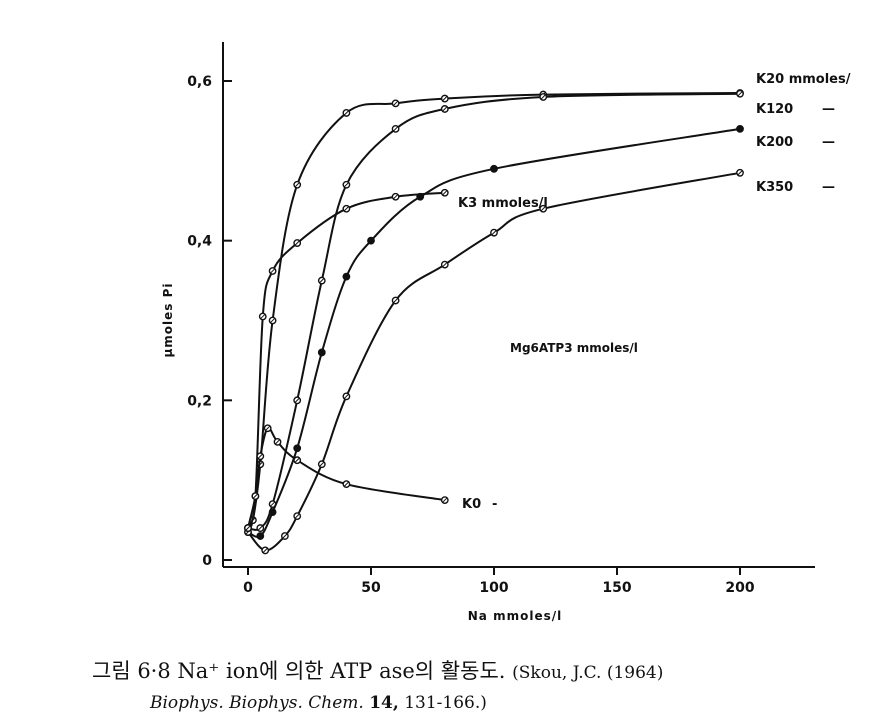 The image size is (869, 725). Describe the element at coordinates (209, 321) in the screenshot. I see `y-ticks: 0 0,2 0,4 0,6` at that location.